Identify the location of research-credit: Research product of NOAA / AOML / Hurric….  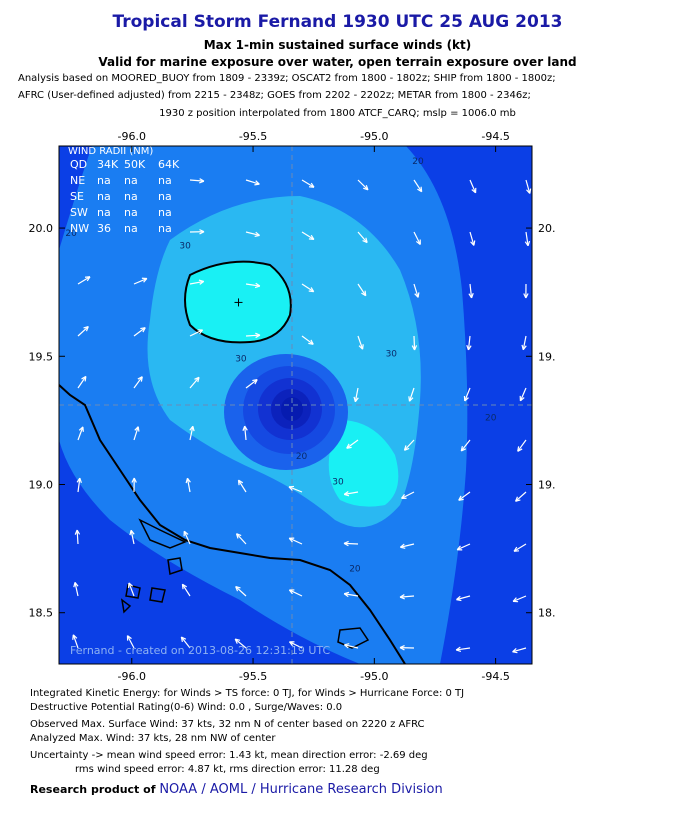
(236, 789).